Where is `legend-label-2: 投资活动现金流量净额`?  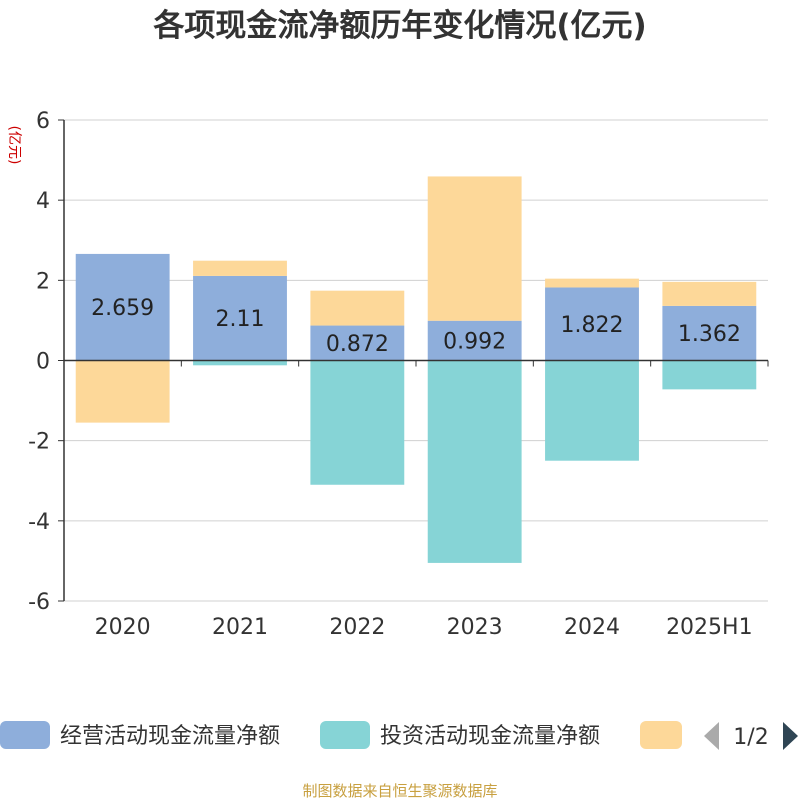
legend-label-2: 投资活动现金流量净额 is located at coordinates (490, 736).